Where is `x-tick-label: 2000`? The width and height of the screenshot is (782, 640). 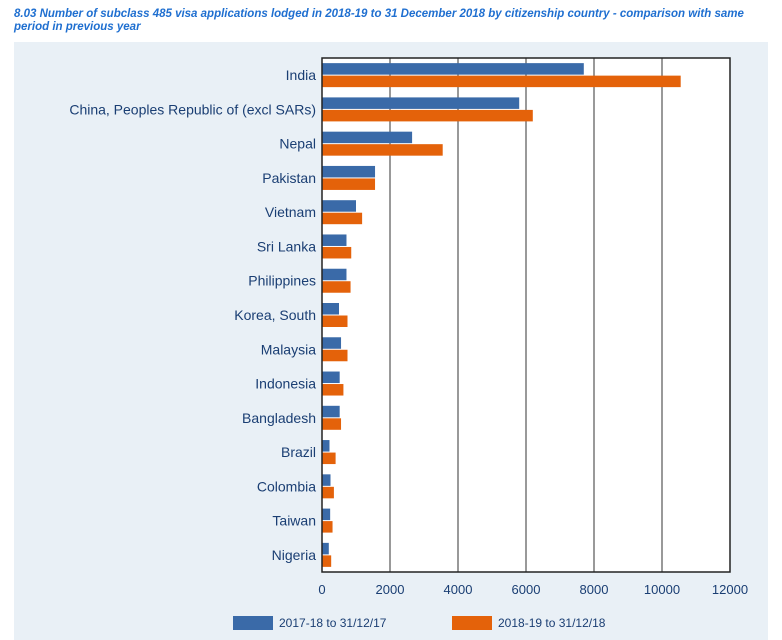 x-tick-label: 2000 is located at coordinates (390, 589).